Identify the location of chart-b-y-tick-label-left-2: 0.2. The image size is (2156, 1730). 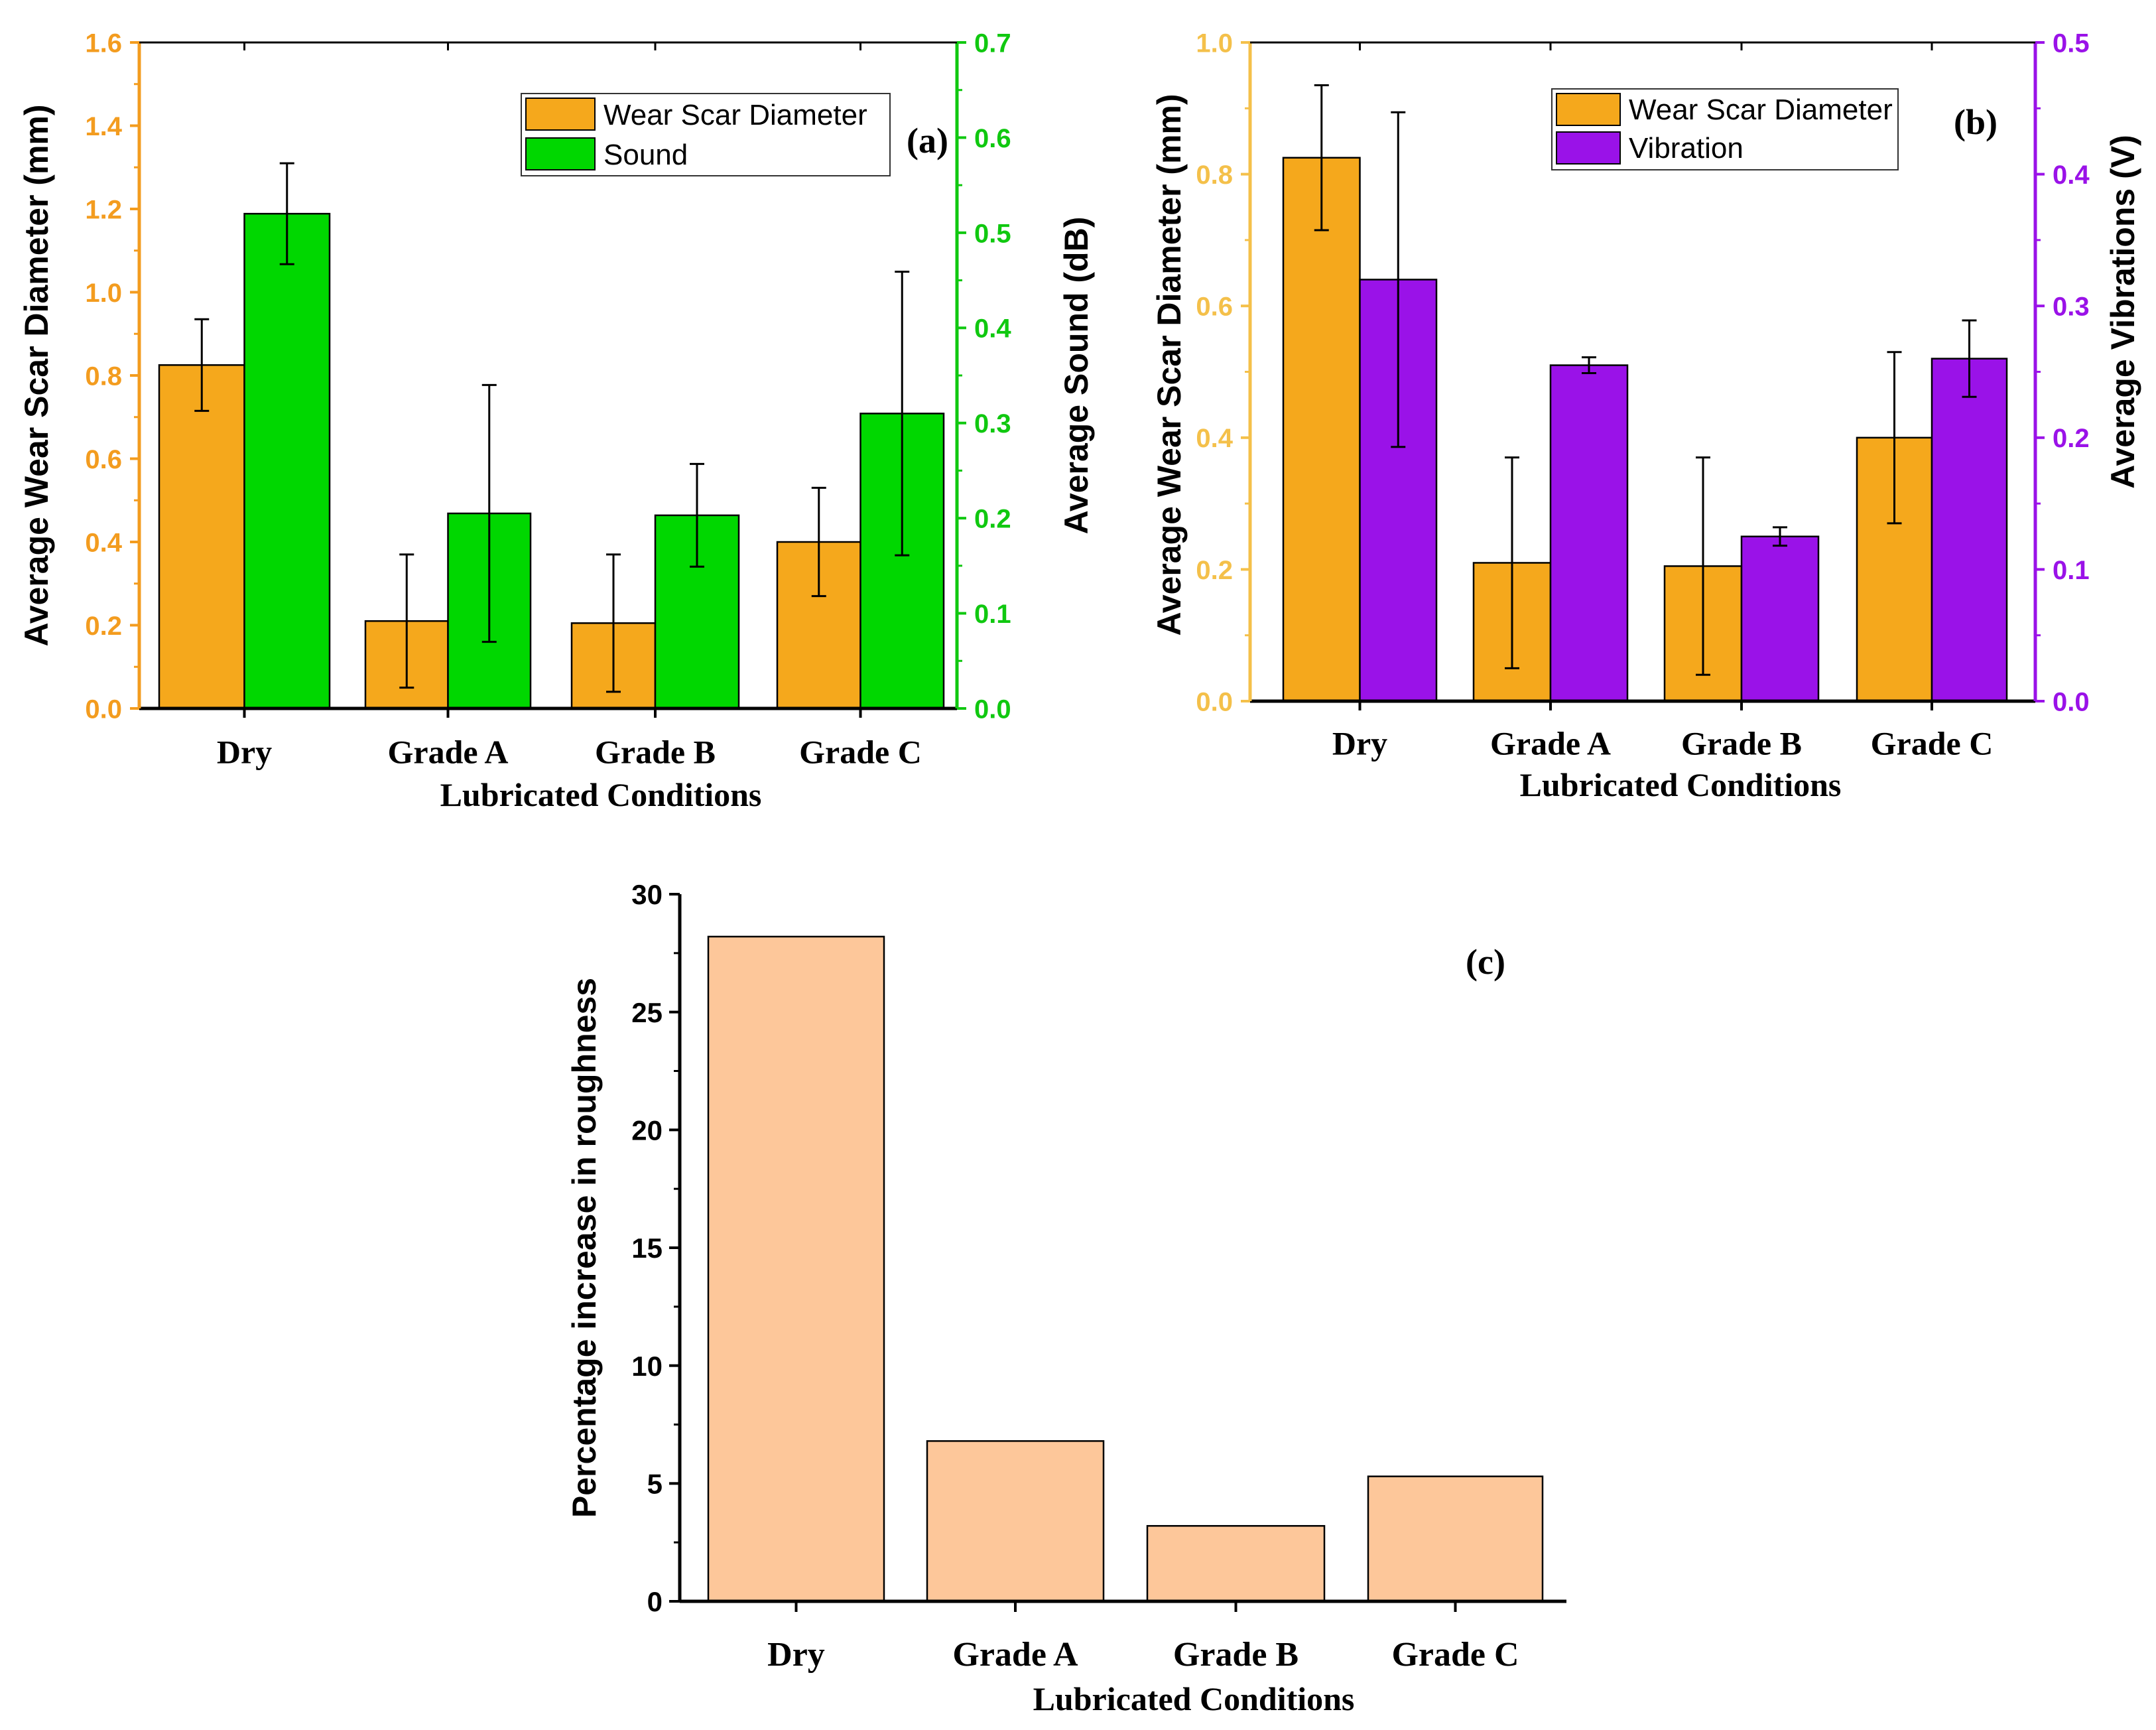
(1214, 570).